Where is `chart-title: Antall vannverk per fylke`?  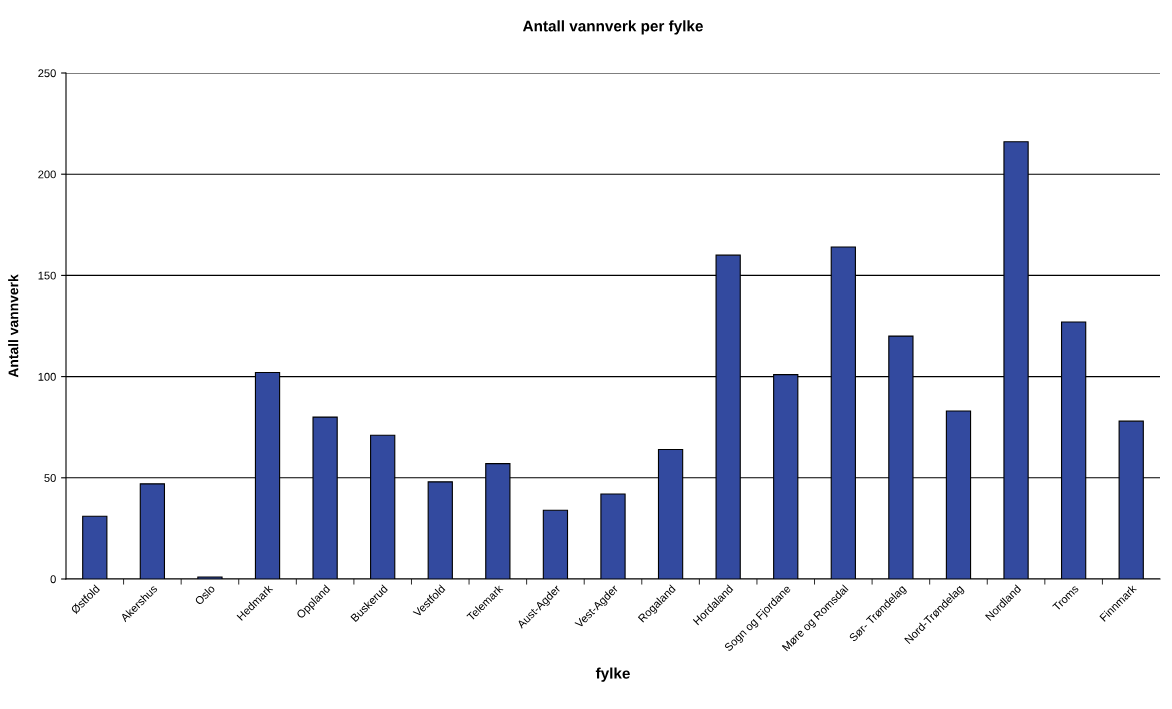 chart-title: Antall vannverk per fylke is located at coordinates (612, 27).